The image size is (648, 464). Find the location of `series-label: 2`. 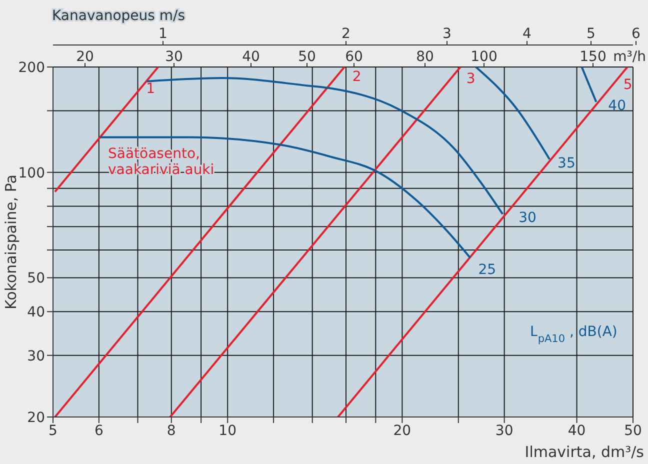

series-label: 2 is located at coordinates (357, 77).